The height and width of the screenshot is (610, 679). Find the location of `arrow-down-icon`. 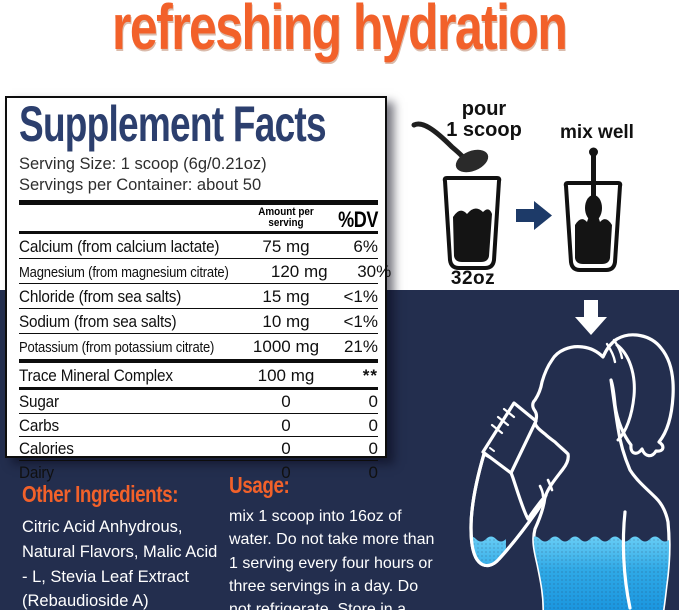

arrow-down-icon is located at coordinates (591, 317).